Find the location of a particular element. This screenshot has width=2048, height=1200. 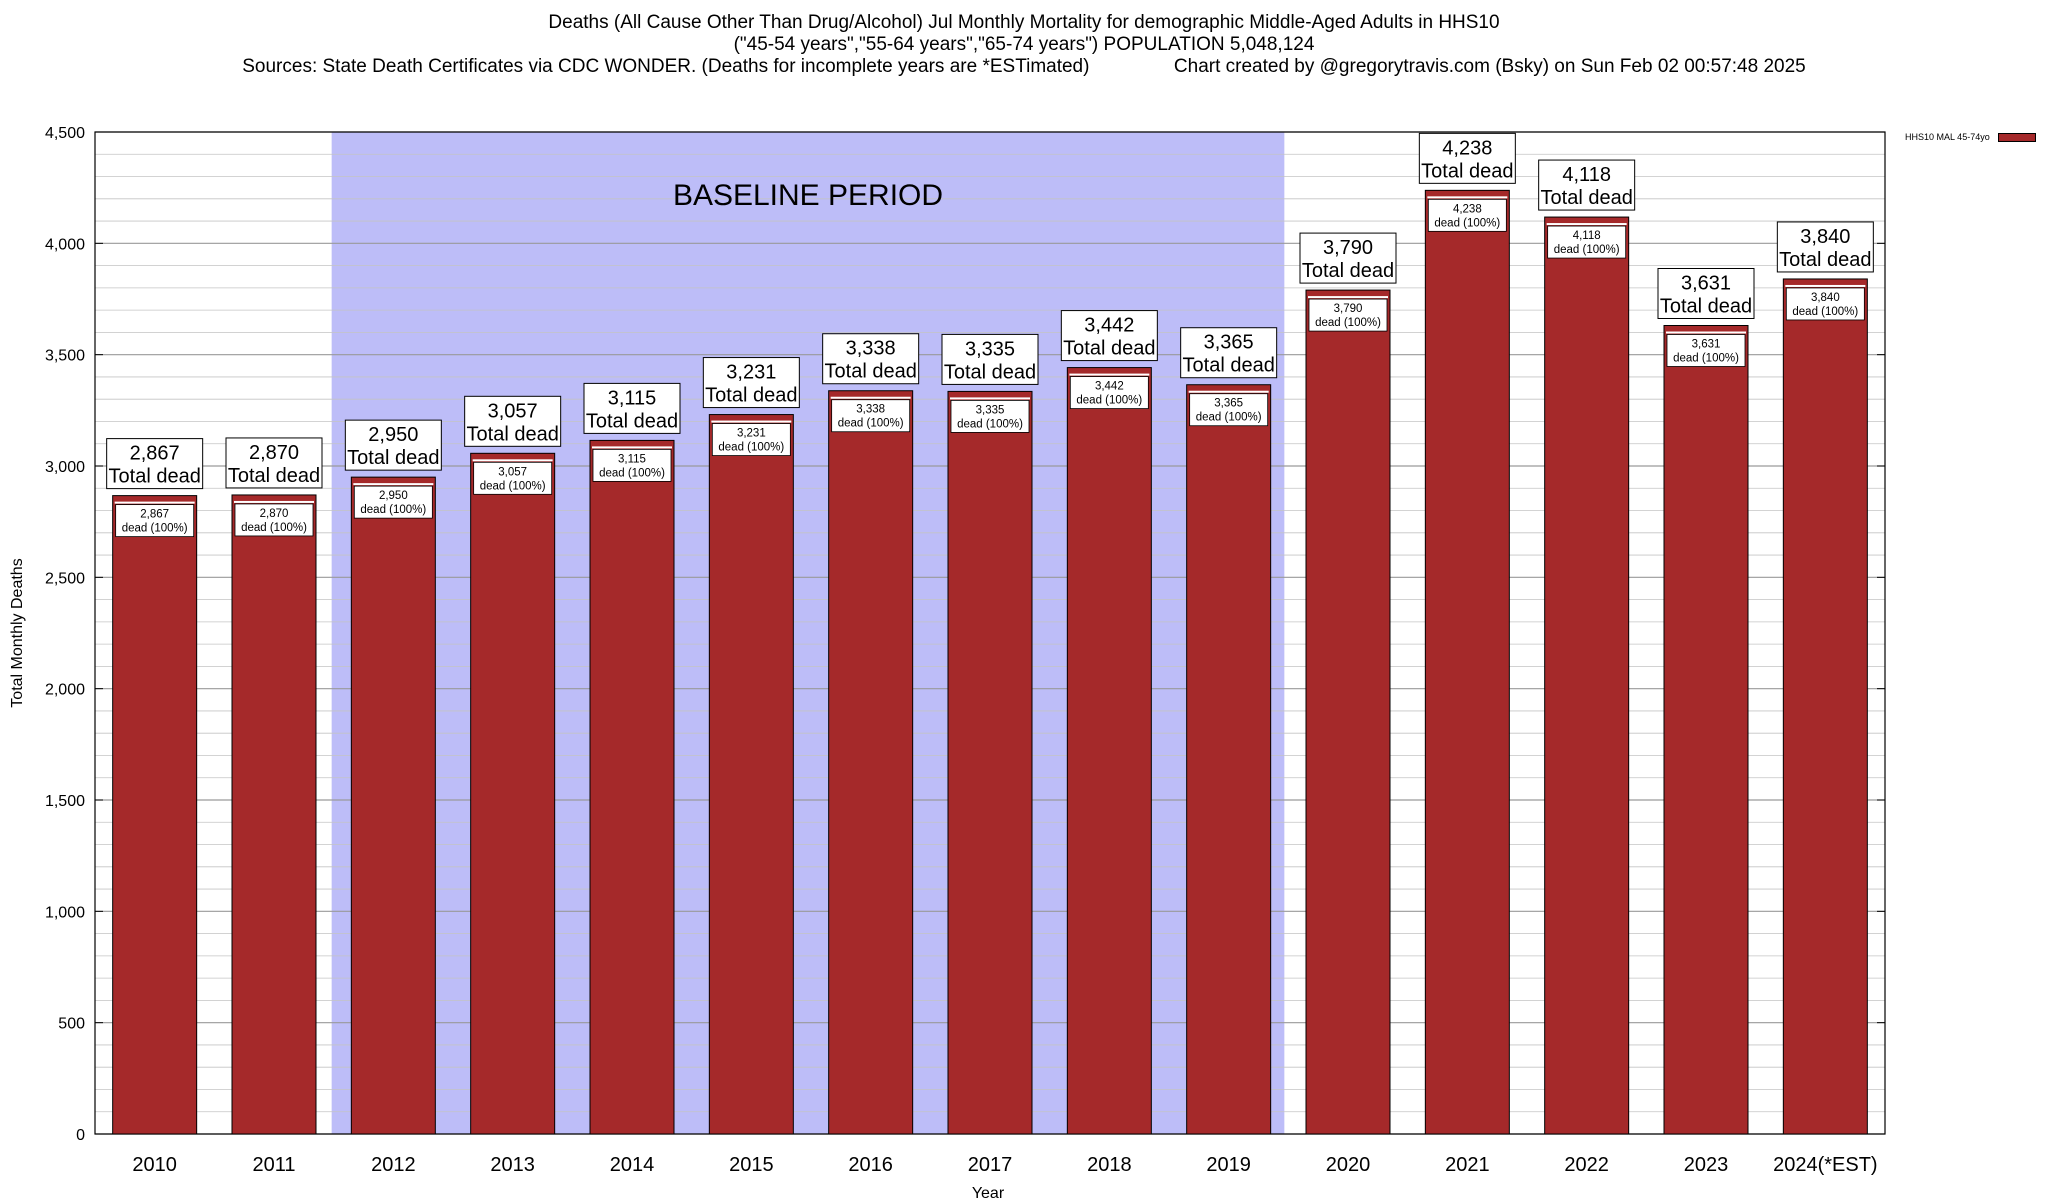

x-tick-label: 2018 is located at coordinates (1109, 1165).